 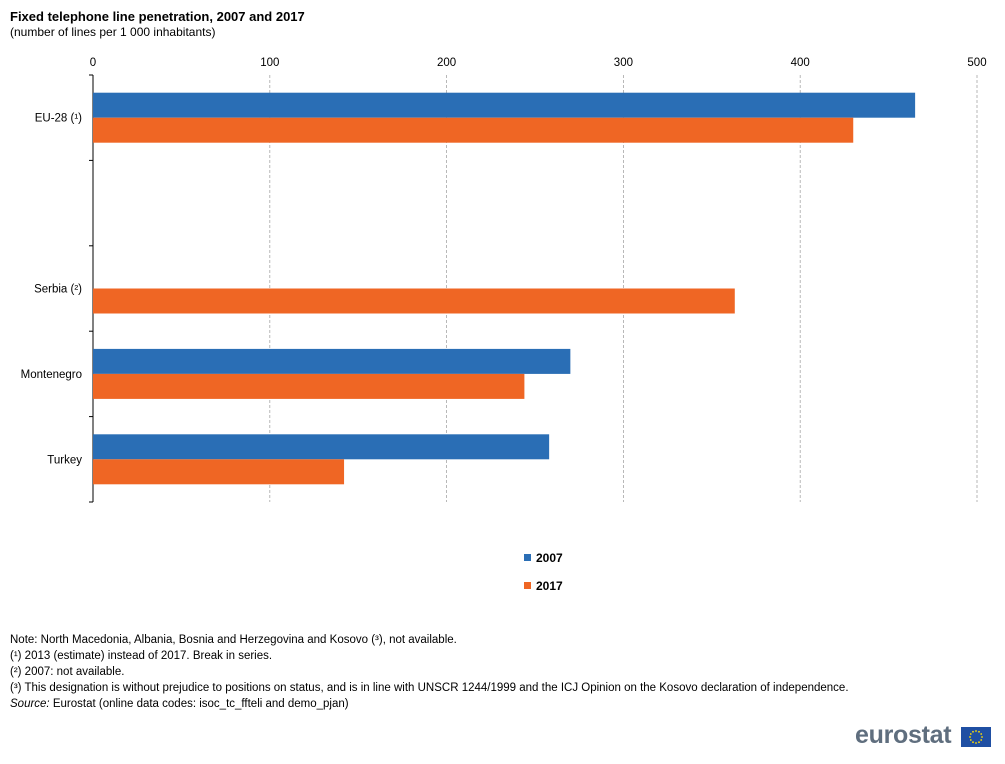 What do you see at coordinates (446, 63) in the screenshot?
I see `x-tick-label: 200` at bounding box center [446, 63].